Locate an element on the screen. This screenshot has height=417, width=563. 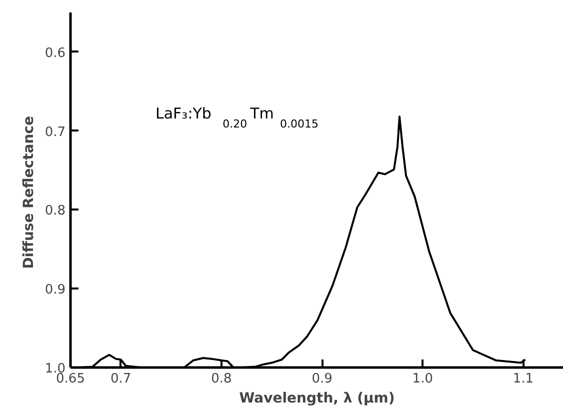
x-tick-label: 0.8 is located at coordinates (221, 379).